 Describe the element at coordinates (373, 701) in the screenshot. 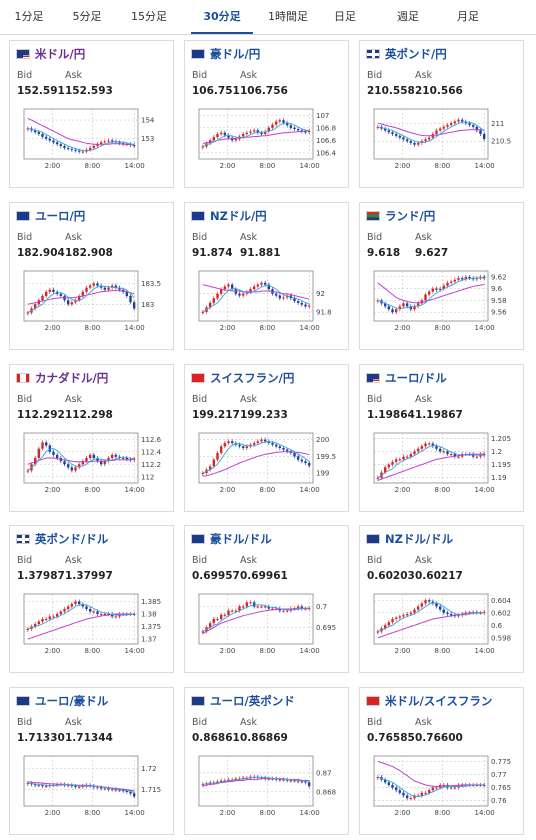

I see `ch-flag-icon` at that location.